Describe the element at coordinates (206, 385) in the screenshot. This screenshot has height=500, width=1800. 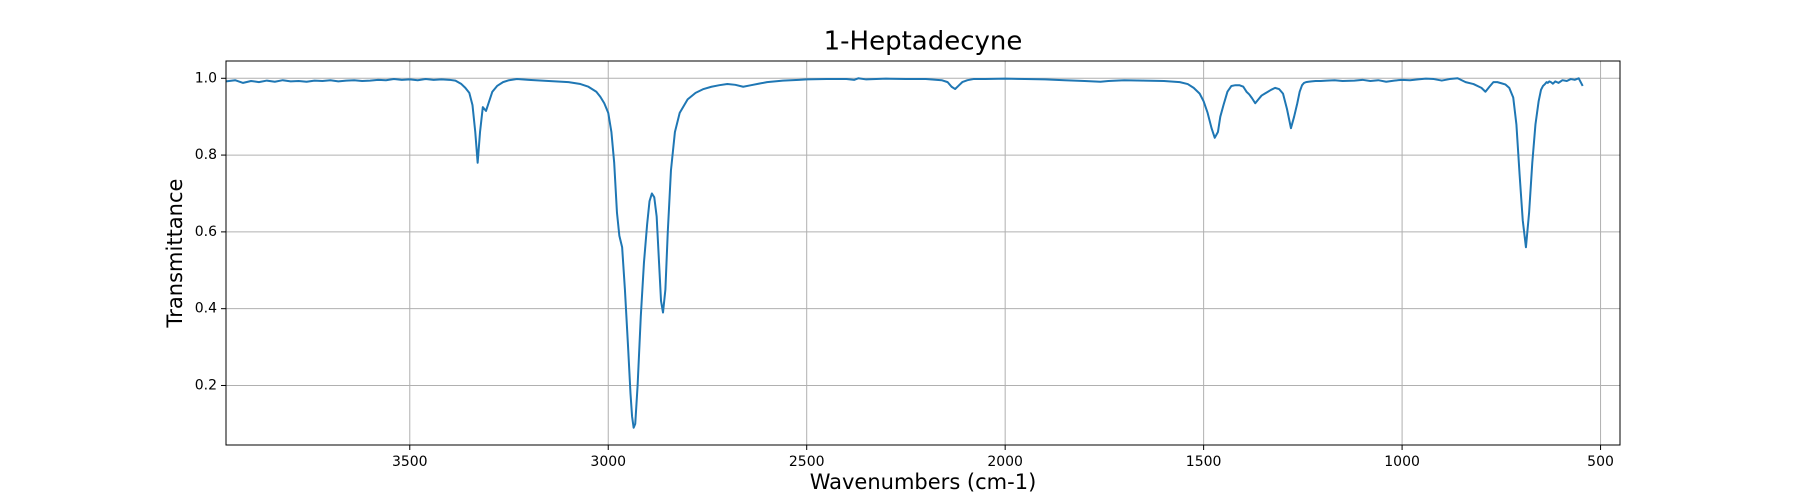
I see `y-tick-label: 0.2` at that location.